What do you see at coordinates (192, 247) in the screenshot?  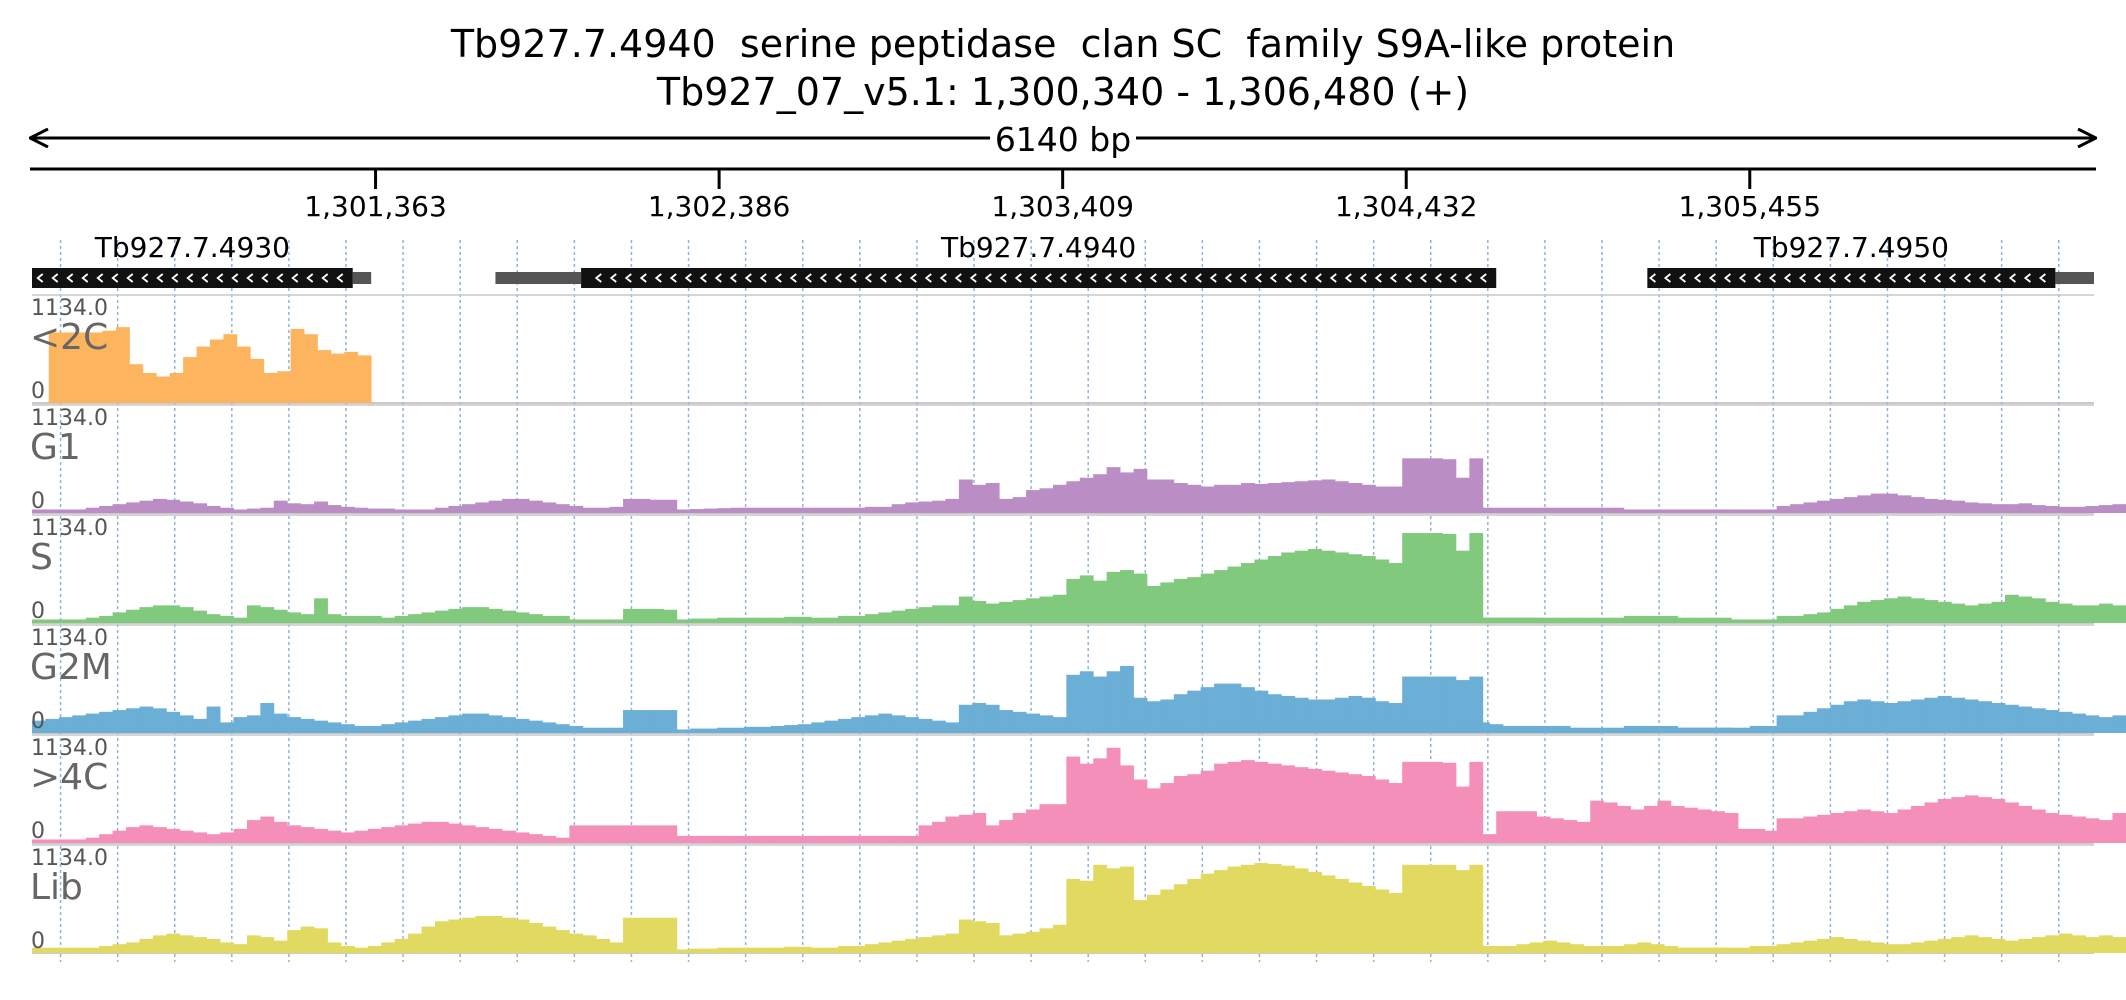 I see `gene-label: Tb927.7.4930` at bounding box center [192, 247].